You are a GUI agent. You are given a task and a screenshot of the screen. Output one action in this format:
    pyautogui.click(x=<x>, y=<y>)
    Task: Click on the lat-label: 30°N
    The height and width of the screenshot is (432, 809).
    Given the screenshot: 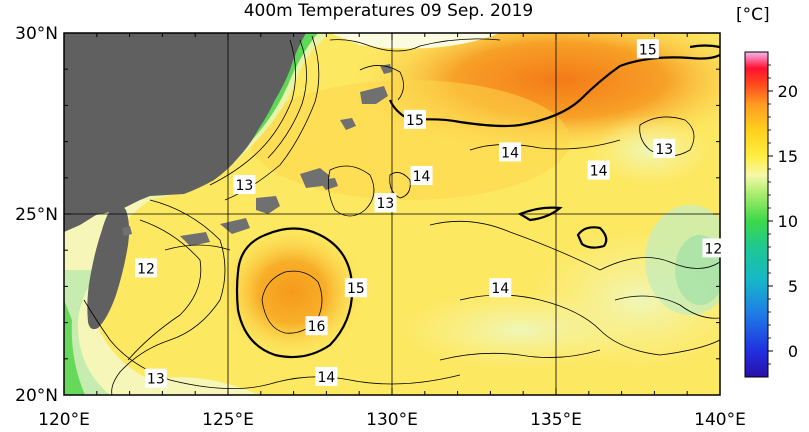 What is the action you would take?
    pyautogui.click(x=36, y=34)
    